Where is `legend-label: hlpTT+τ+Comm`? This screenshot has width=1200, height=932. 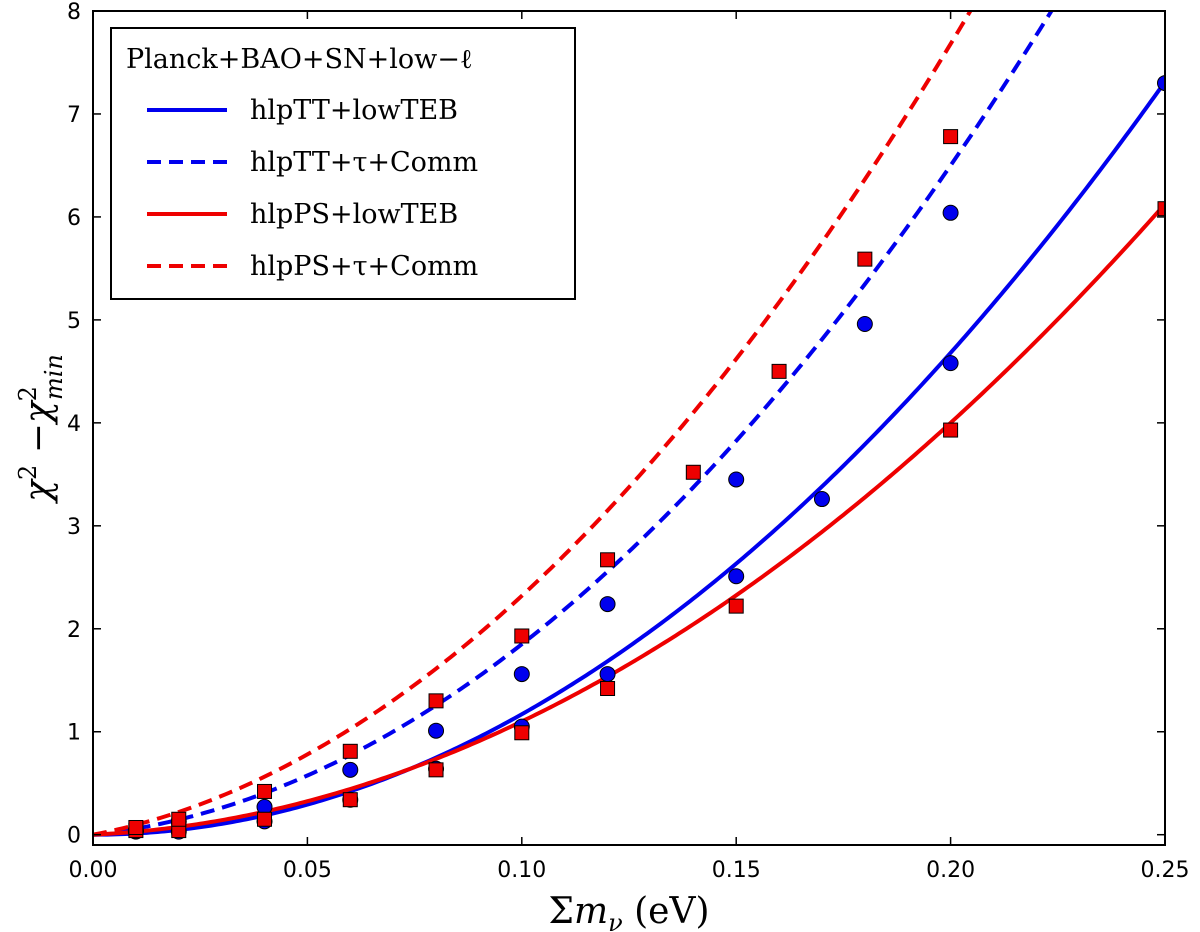 legend-label: hlpTT+τ+Comm is located at coordinates (364, 162).